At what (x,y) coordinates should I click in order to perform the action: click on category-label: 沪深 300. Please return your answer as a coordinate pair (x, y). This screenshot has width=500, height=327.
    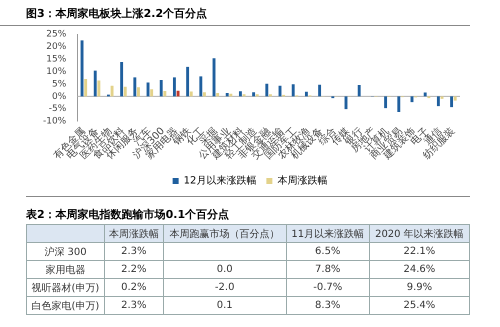
    Looking at the image, I should click on (65, 252).